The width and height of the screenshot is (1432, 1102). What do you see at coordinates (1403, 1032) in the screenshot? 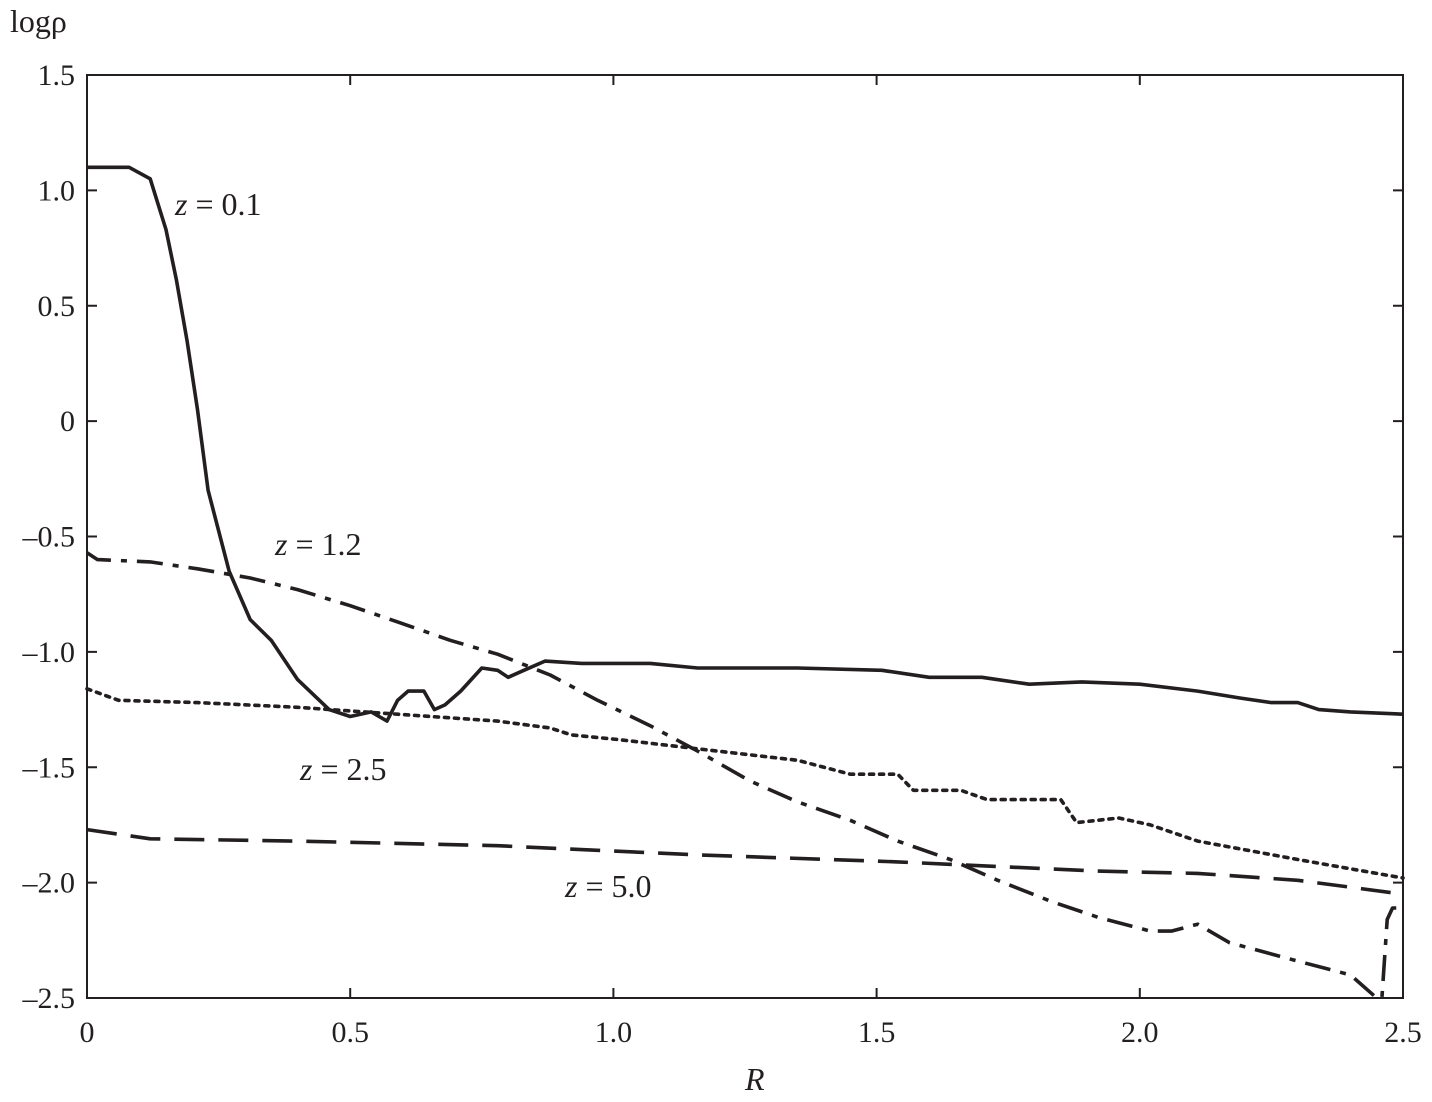
I see `x-tick-label: 2.5` at bounding box center [1403, 1032].